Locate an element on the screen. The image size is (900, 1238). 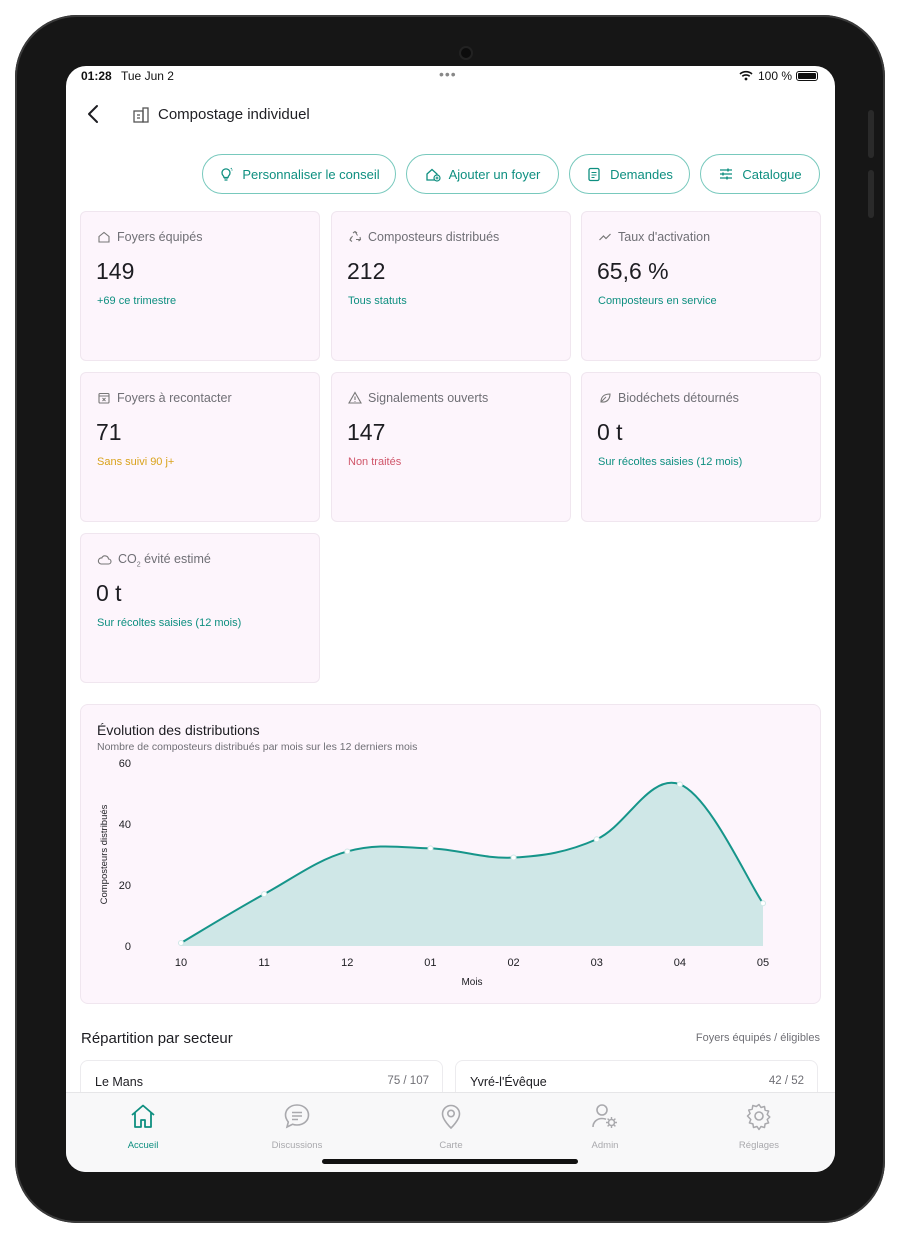
chart-x-tick-label: 04 is located at coordinates (680, 963).